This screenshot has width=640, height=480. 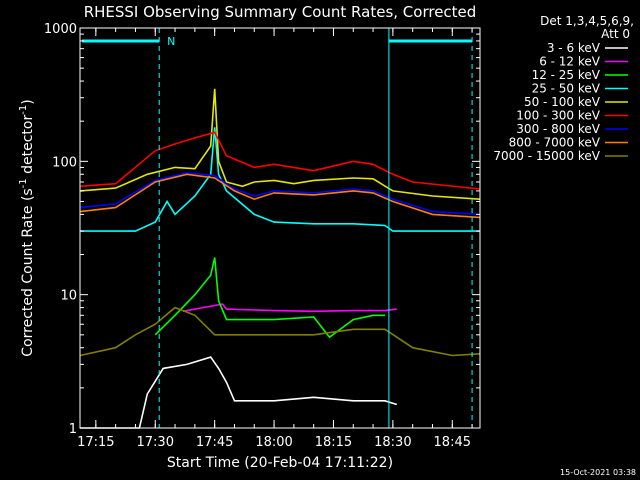 What do you see at coordinates (23, 110) in the screenshot?
I see `y-axis-label-sup2: -1` at bounding box center [23, 110].